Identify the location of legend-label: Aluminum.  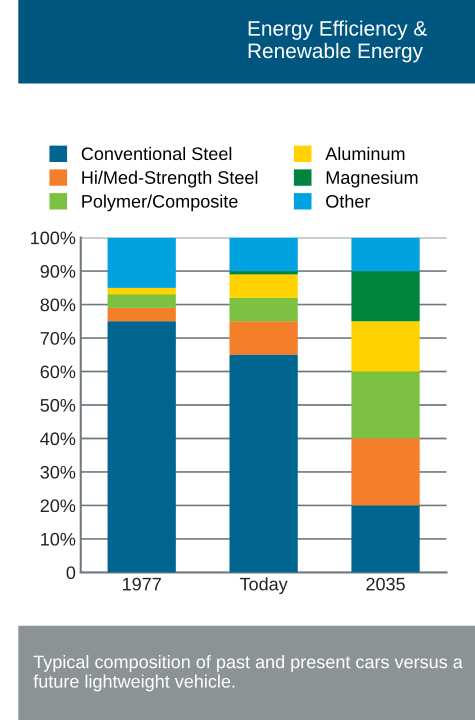
(364, 153).